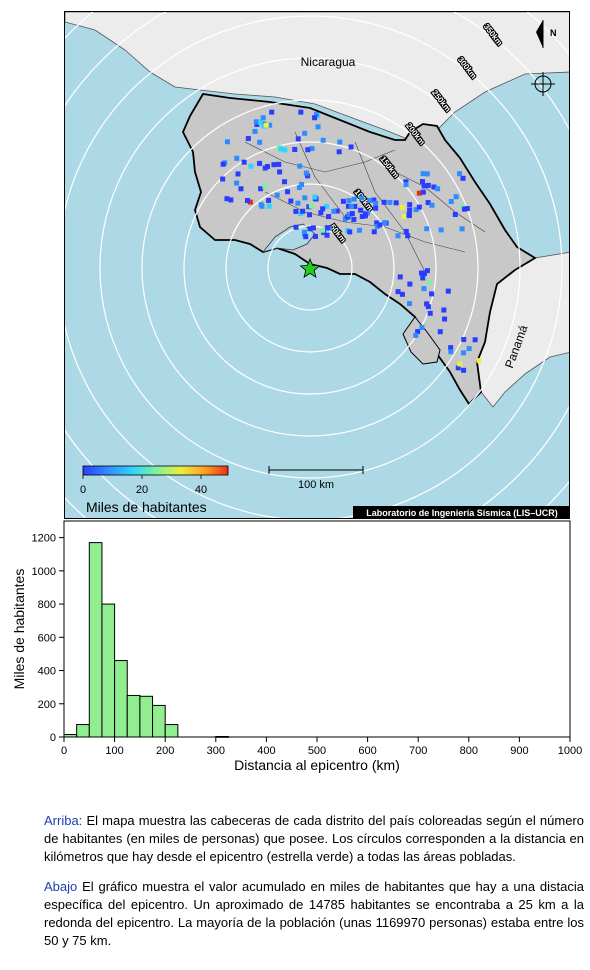 Image resolution: width=590 pixels, height=970 pixels. Describe the element at coordinates (47, 705) in the screenshot. I see `y-tick-label: 200` at that location.